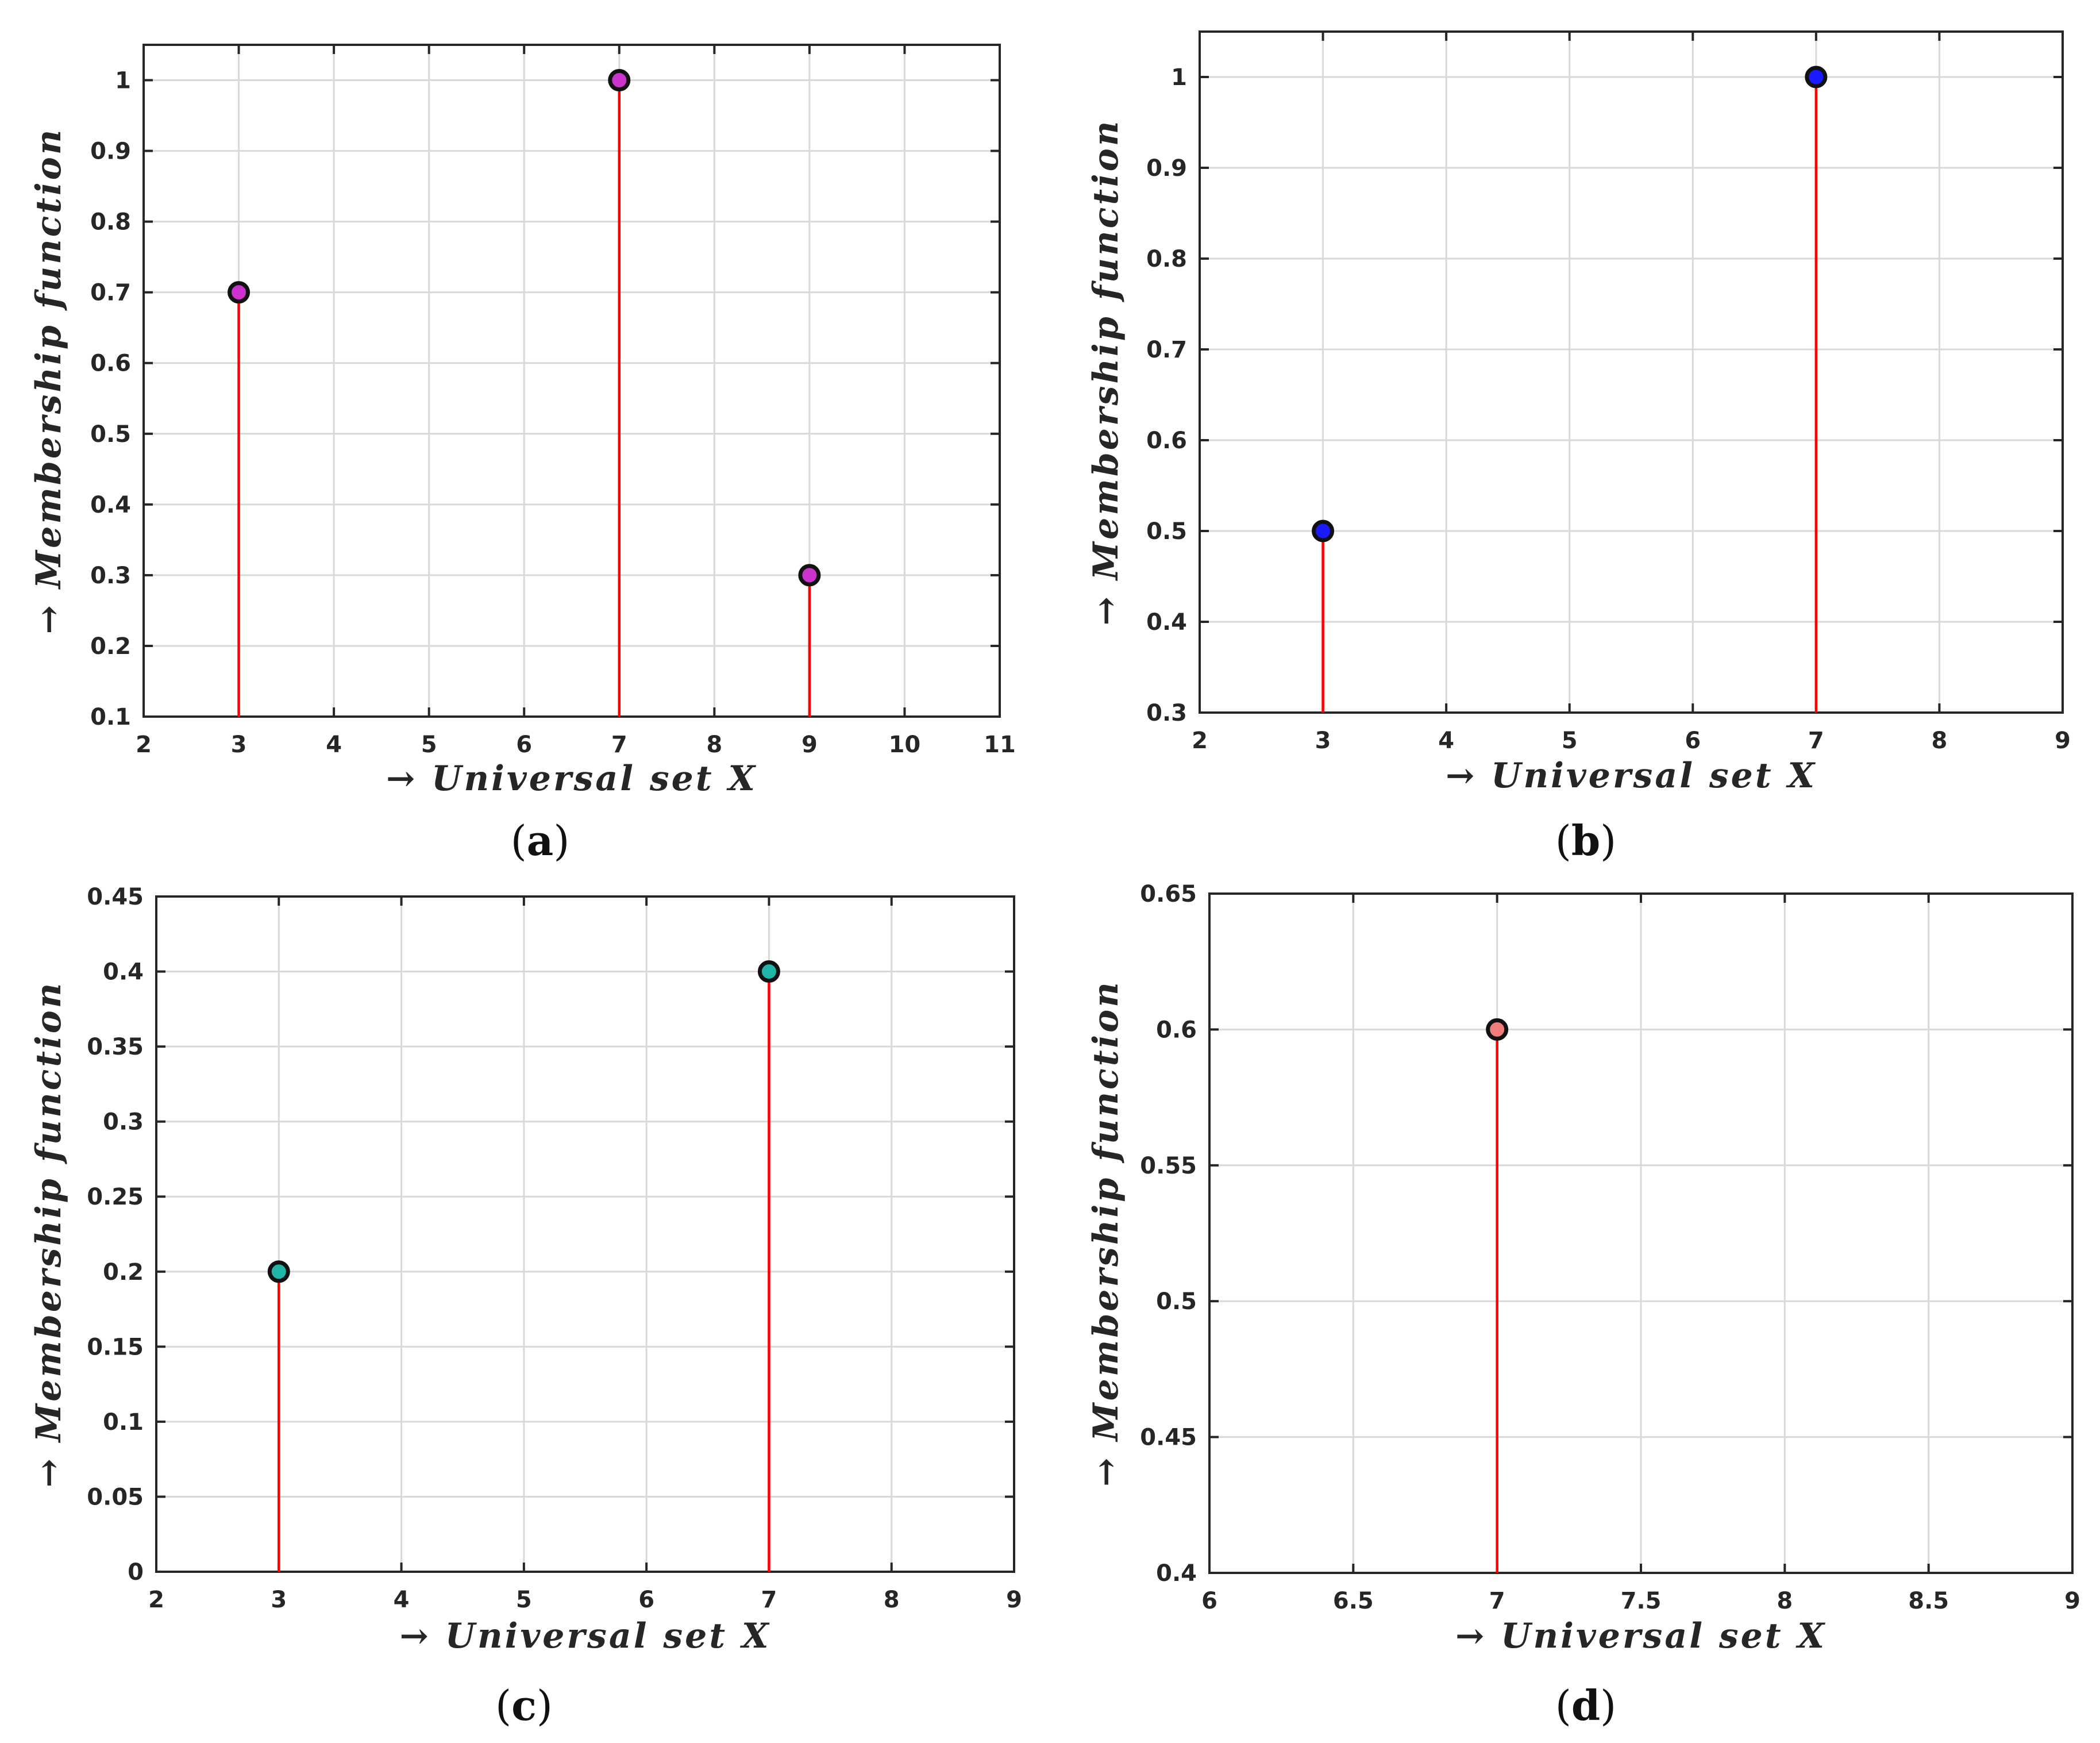 The width and height of the screenshot is (2100, 1743). Describe the element at coordinates (116, 1347) in the screenshot. I see `y-tick-label: 0.15` at that location.